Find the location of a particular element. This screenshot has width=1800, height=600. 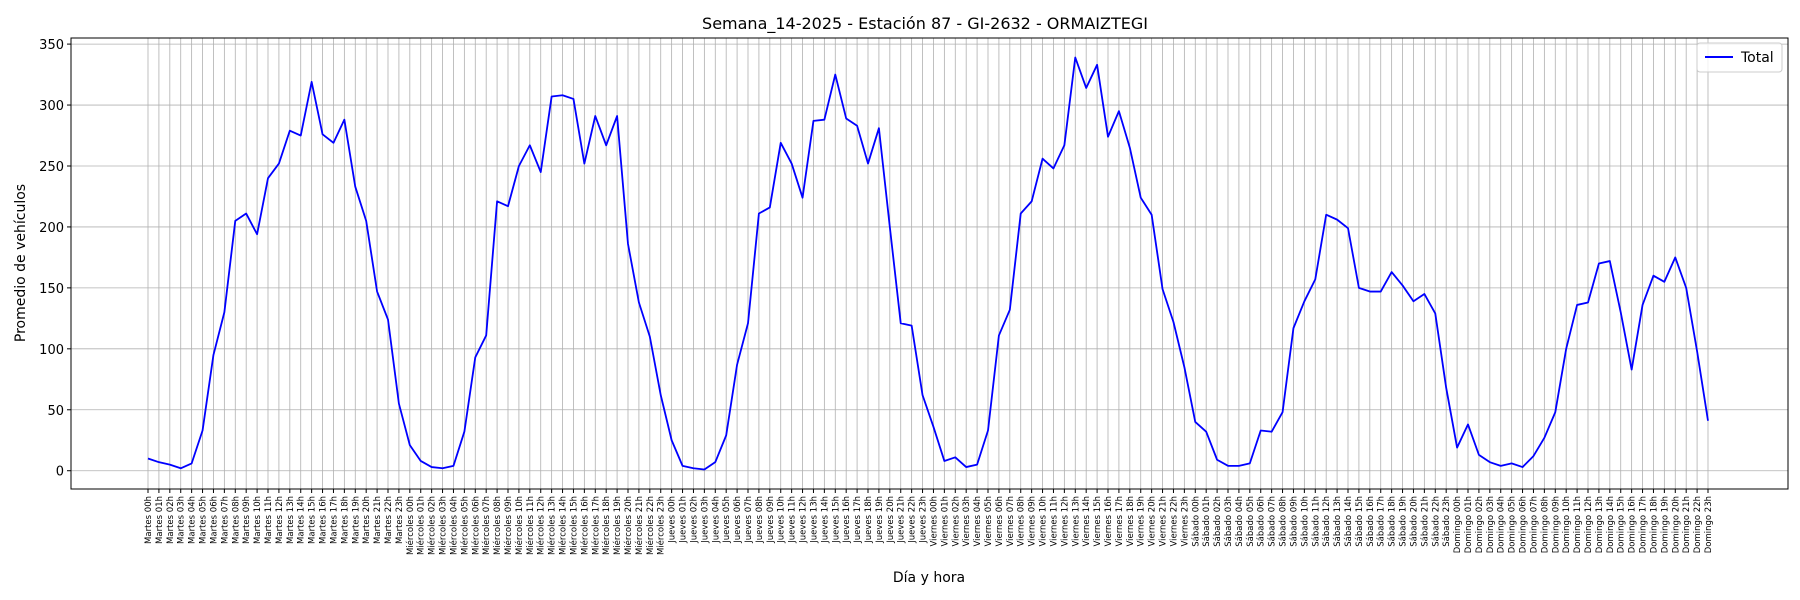

x-tick-label: Martes 09h is located at coordinates (247, 520).